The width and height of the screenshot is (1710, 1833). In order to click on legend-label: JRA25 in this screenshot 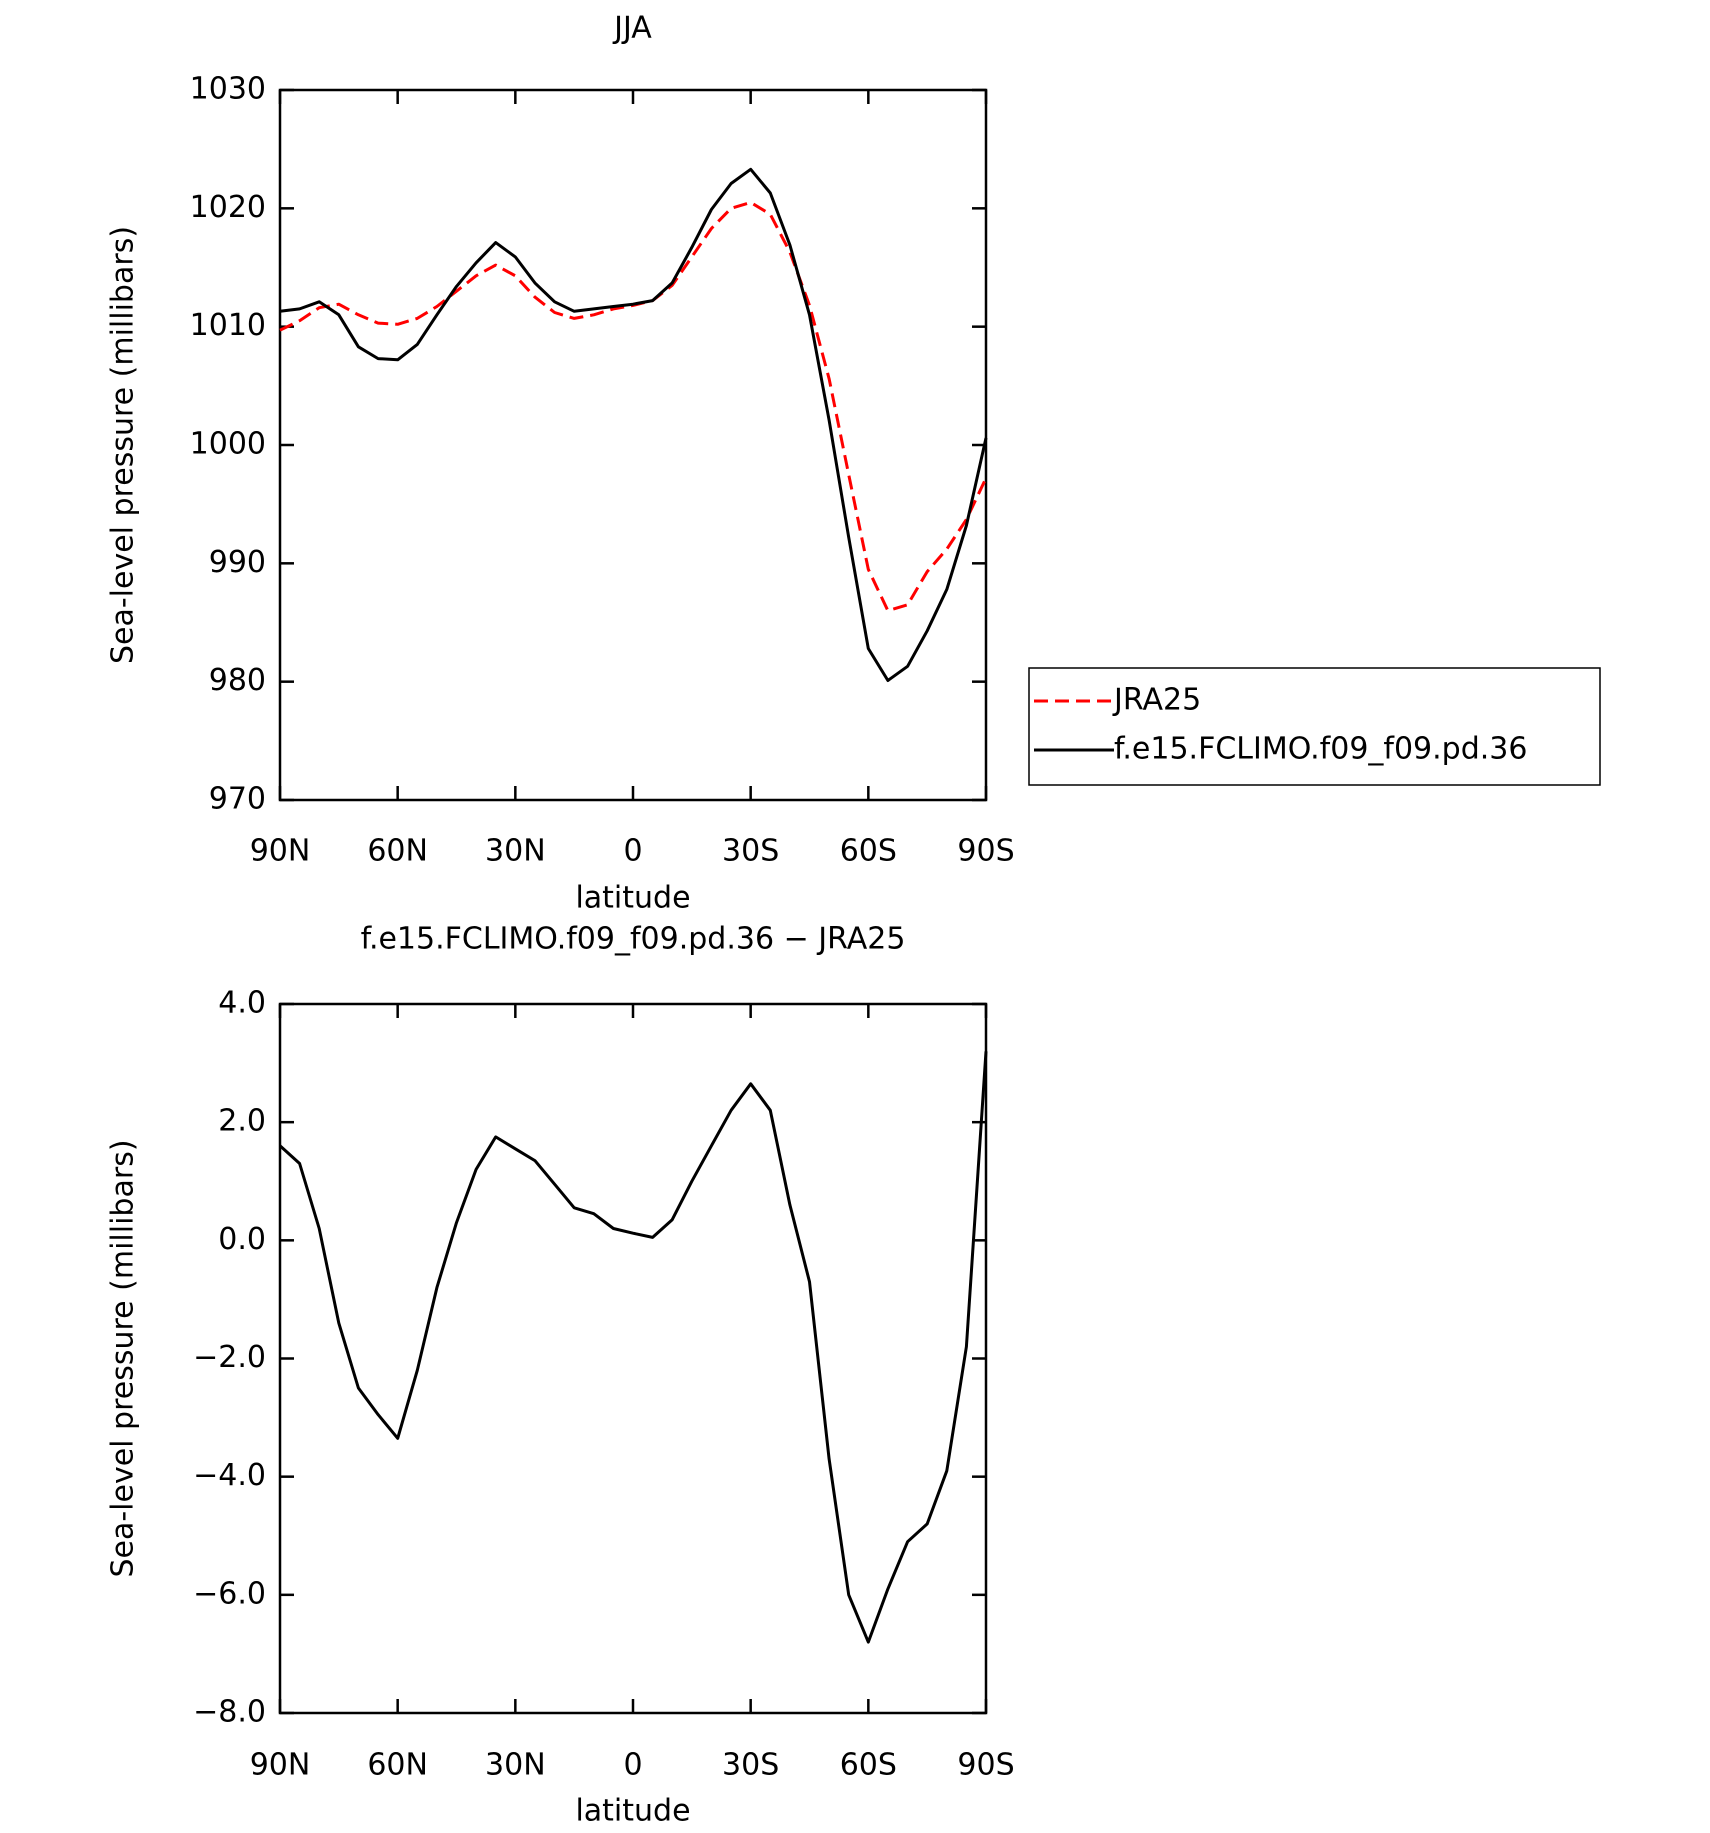, I will do `click(1156, 700)`.